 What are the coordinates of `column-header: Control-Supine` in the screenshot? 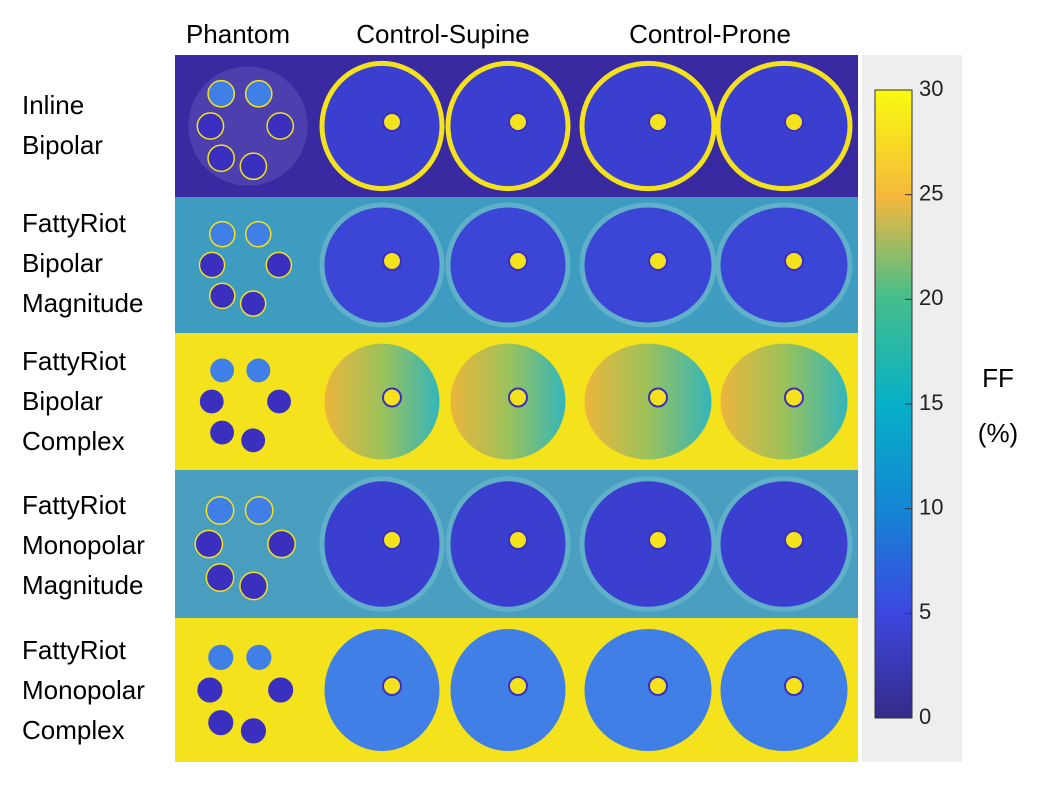 It's located at (442, 34).